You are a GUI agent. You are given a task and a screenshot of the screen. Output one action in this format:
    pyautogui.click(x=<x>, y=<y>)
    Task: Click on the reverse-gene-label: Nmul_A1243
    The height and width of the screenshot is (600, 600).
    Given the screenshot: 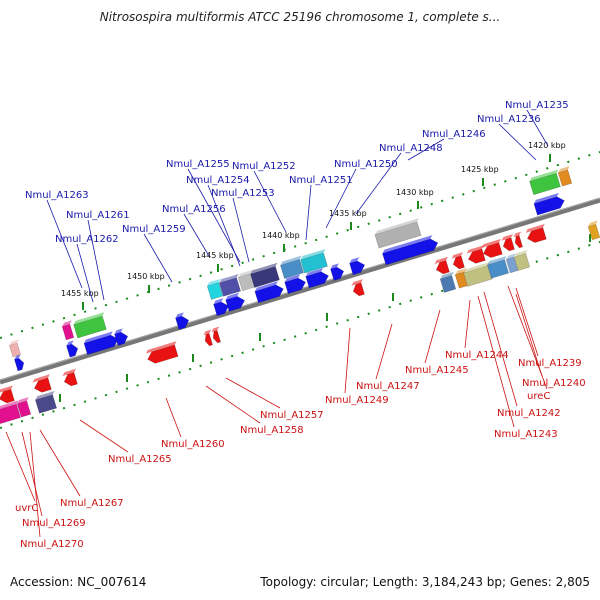 What is the action you would take?
    pyautogui.click(x=526, y=434)
    